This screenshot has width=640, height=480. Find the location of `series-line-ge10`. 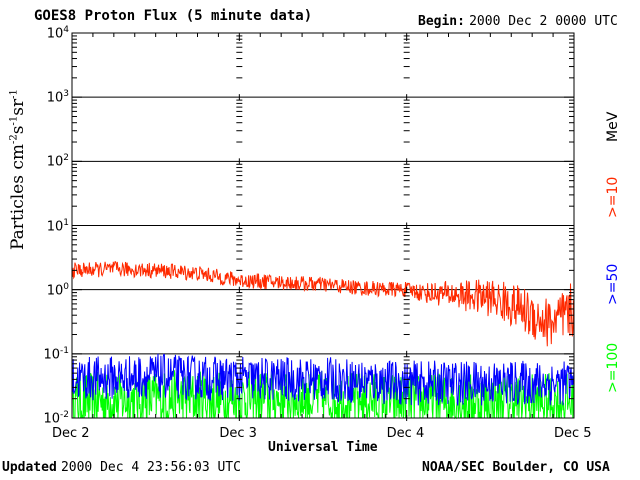

series-line-ge10 is located at coordinates (323, 304).